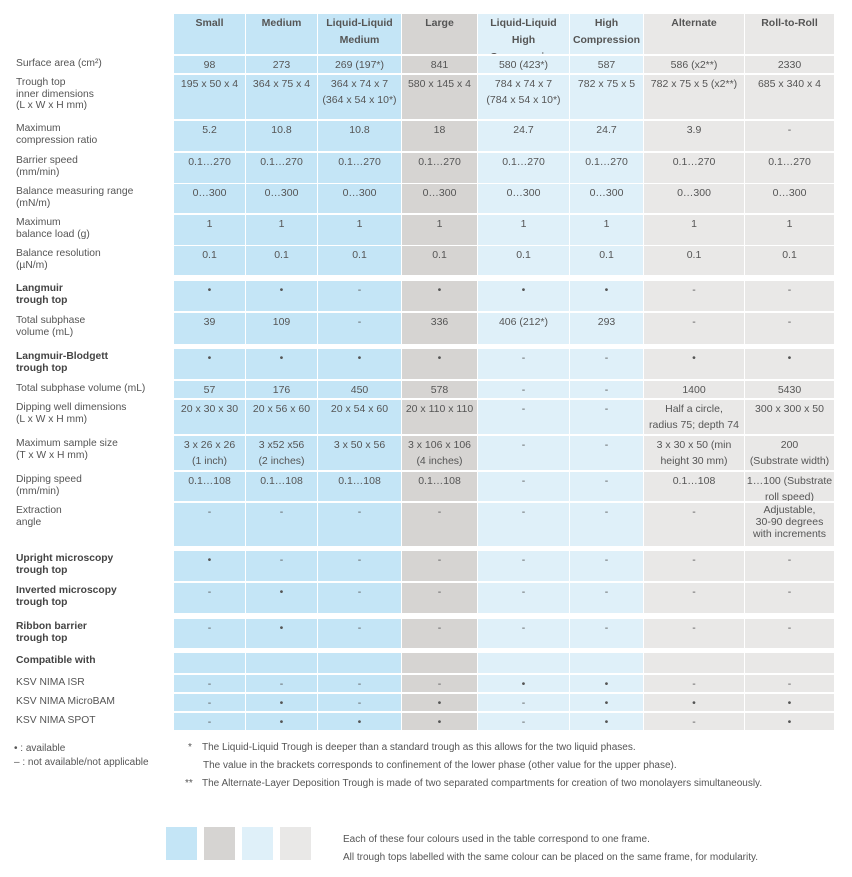 The height and width of the screenshot is (877, 852). I want to click on table-cell-line: 0.1…108, so click(439, 481).